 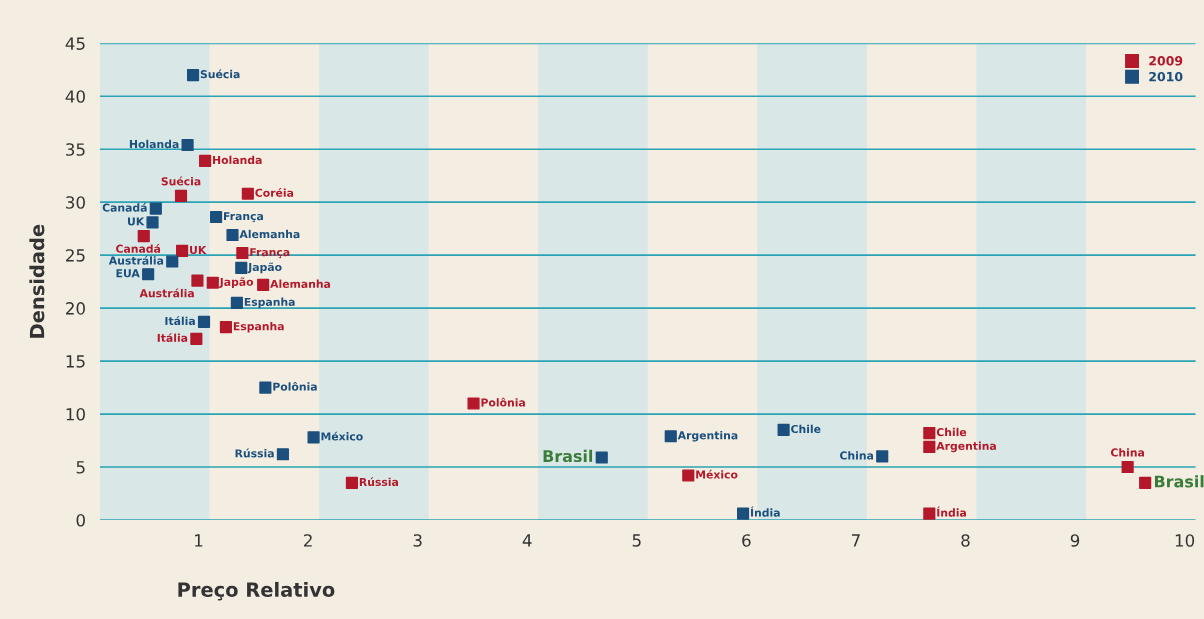 What do you see at coordinates (75, 361) in the screenshot?
I see `y-tick-label: 15` at bounding box center [75, 361].